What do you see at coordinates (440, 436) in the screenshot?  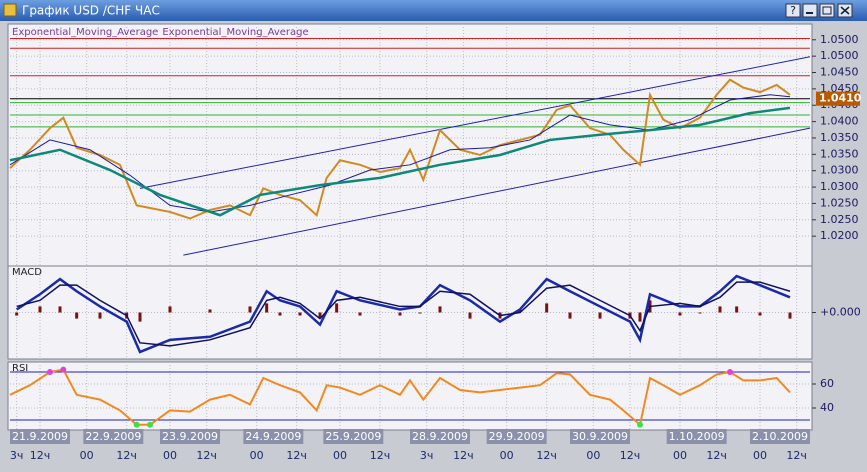 I see `date-tick-label: 28.9.2009` at bounding box center [440, 436].